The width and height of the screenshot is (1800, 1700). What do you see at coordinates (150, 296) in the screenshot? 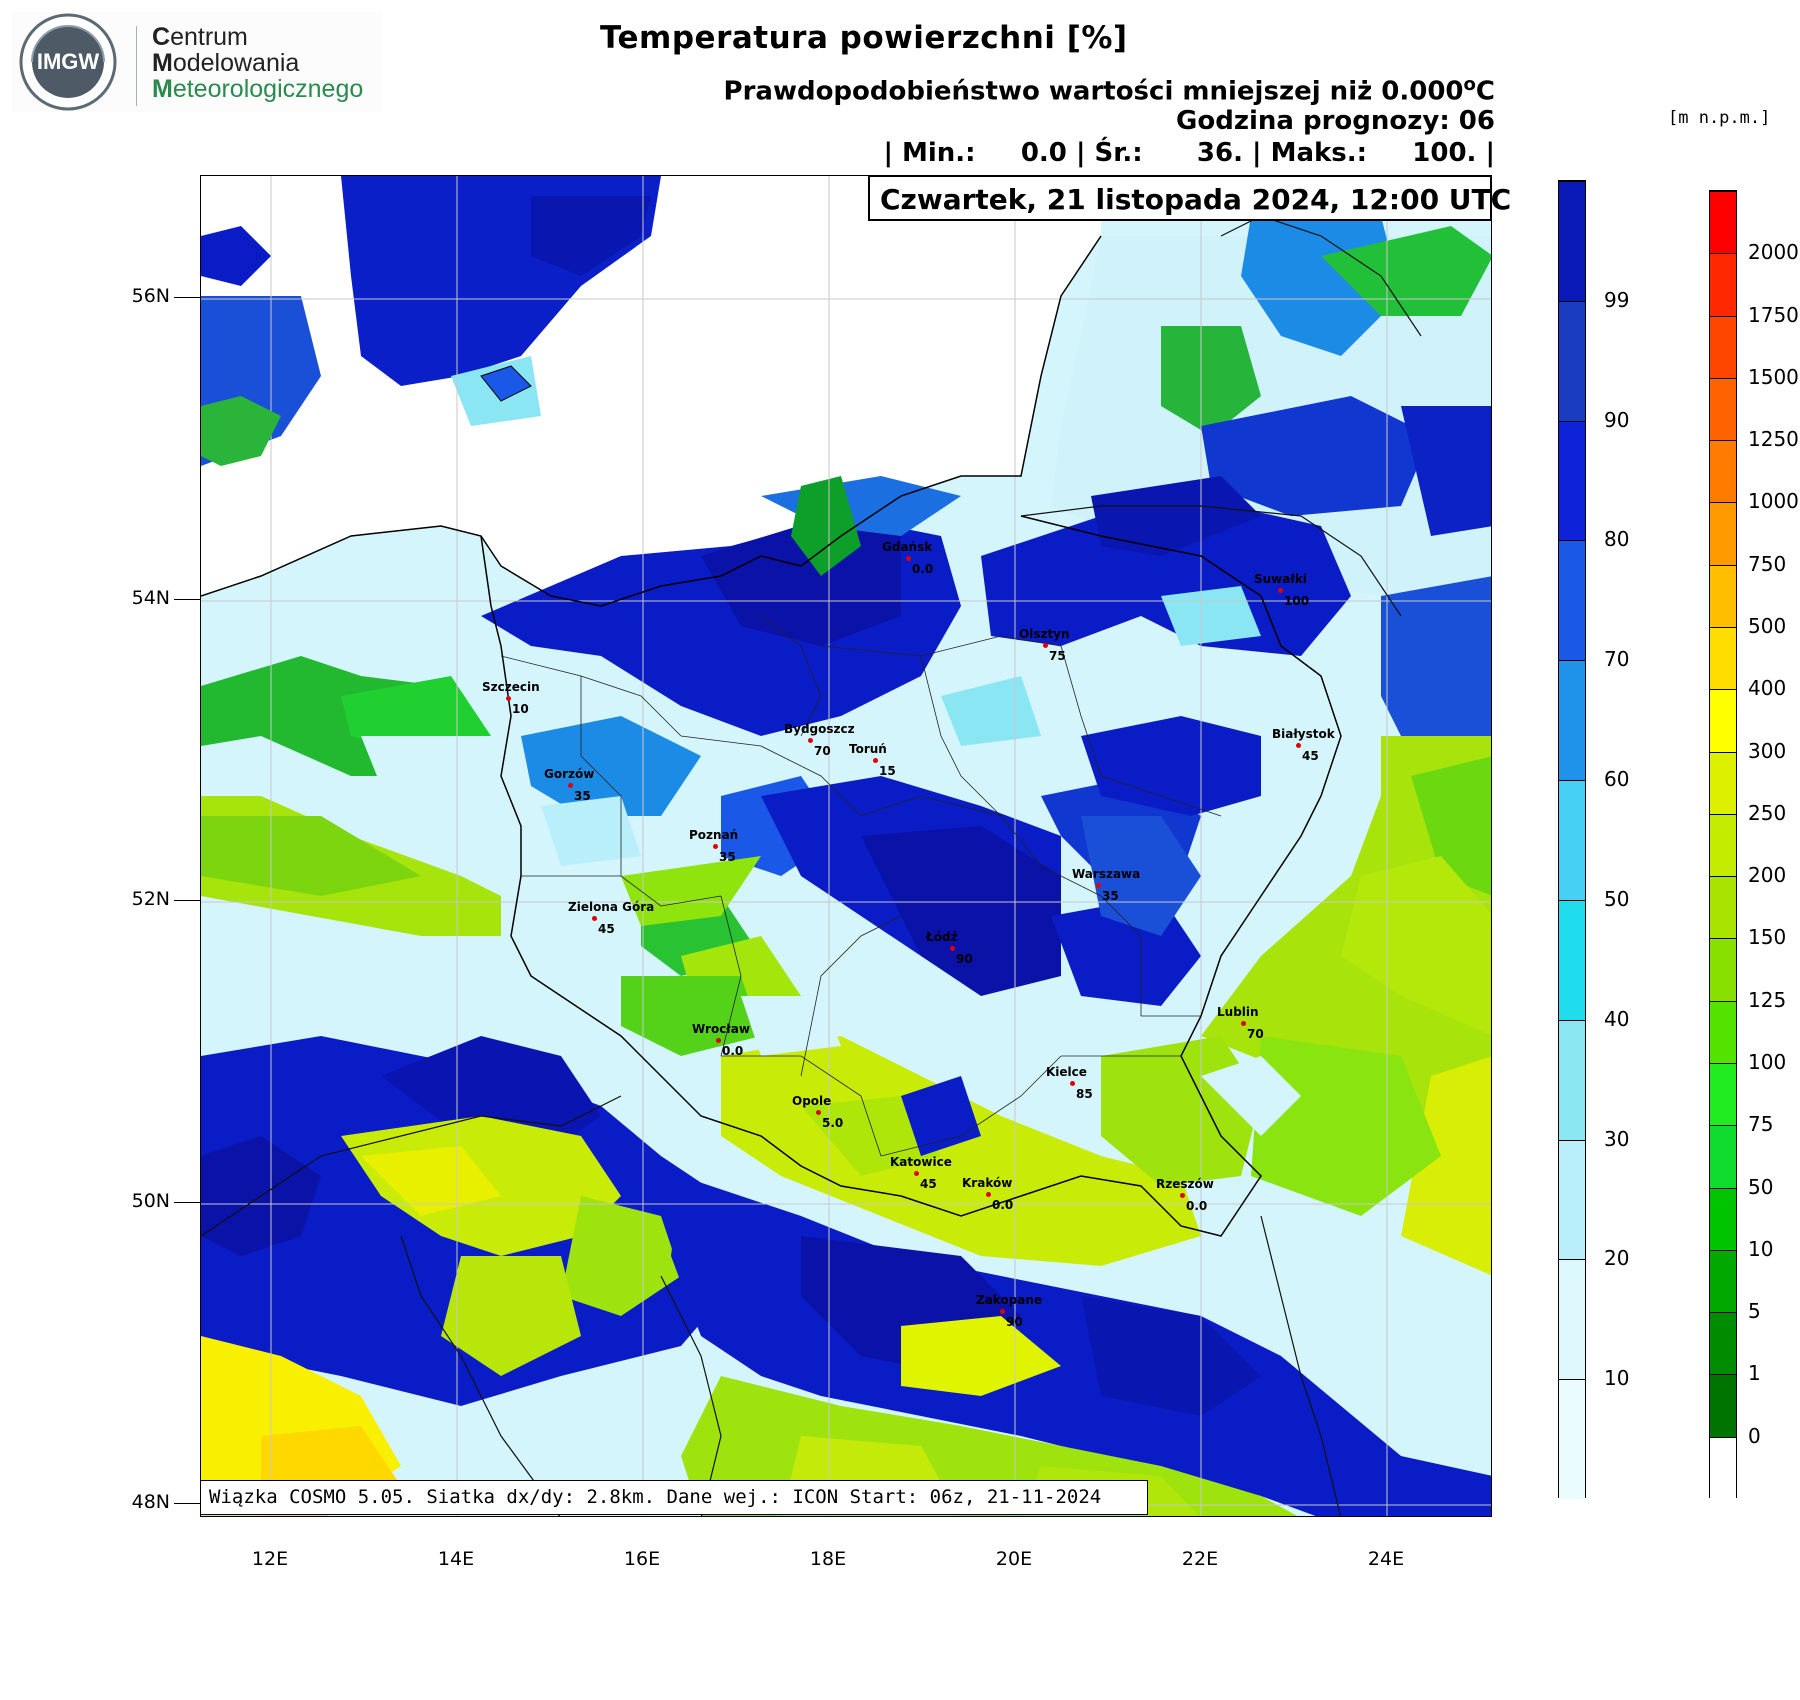
I see `lat-label: 56N` at bounding box center [150, 296].